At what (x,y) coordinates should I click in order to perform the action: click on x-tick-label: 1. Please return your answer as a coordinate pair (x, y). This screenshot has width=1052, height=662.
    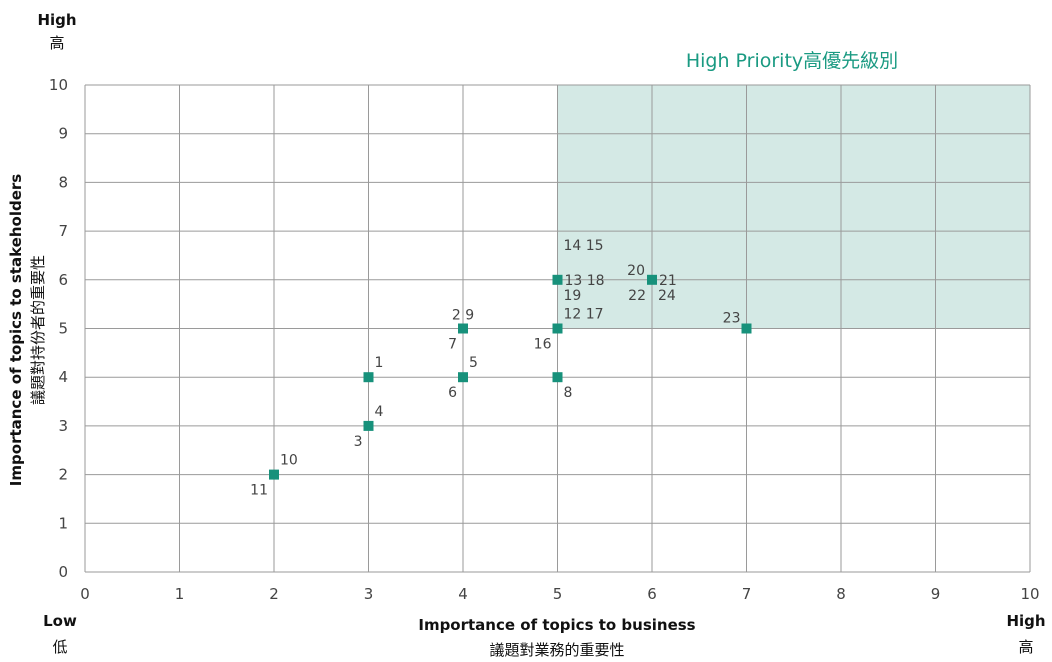
    Looking at the image, I should click on (180, 594).